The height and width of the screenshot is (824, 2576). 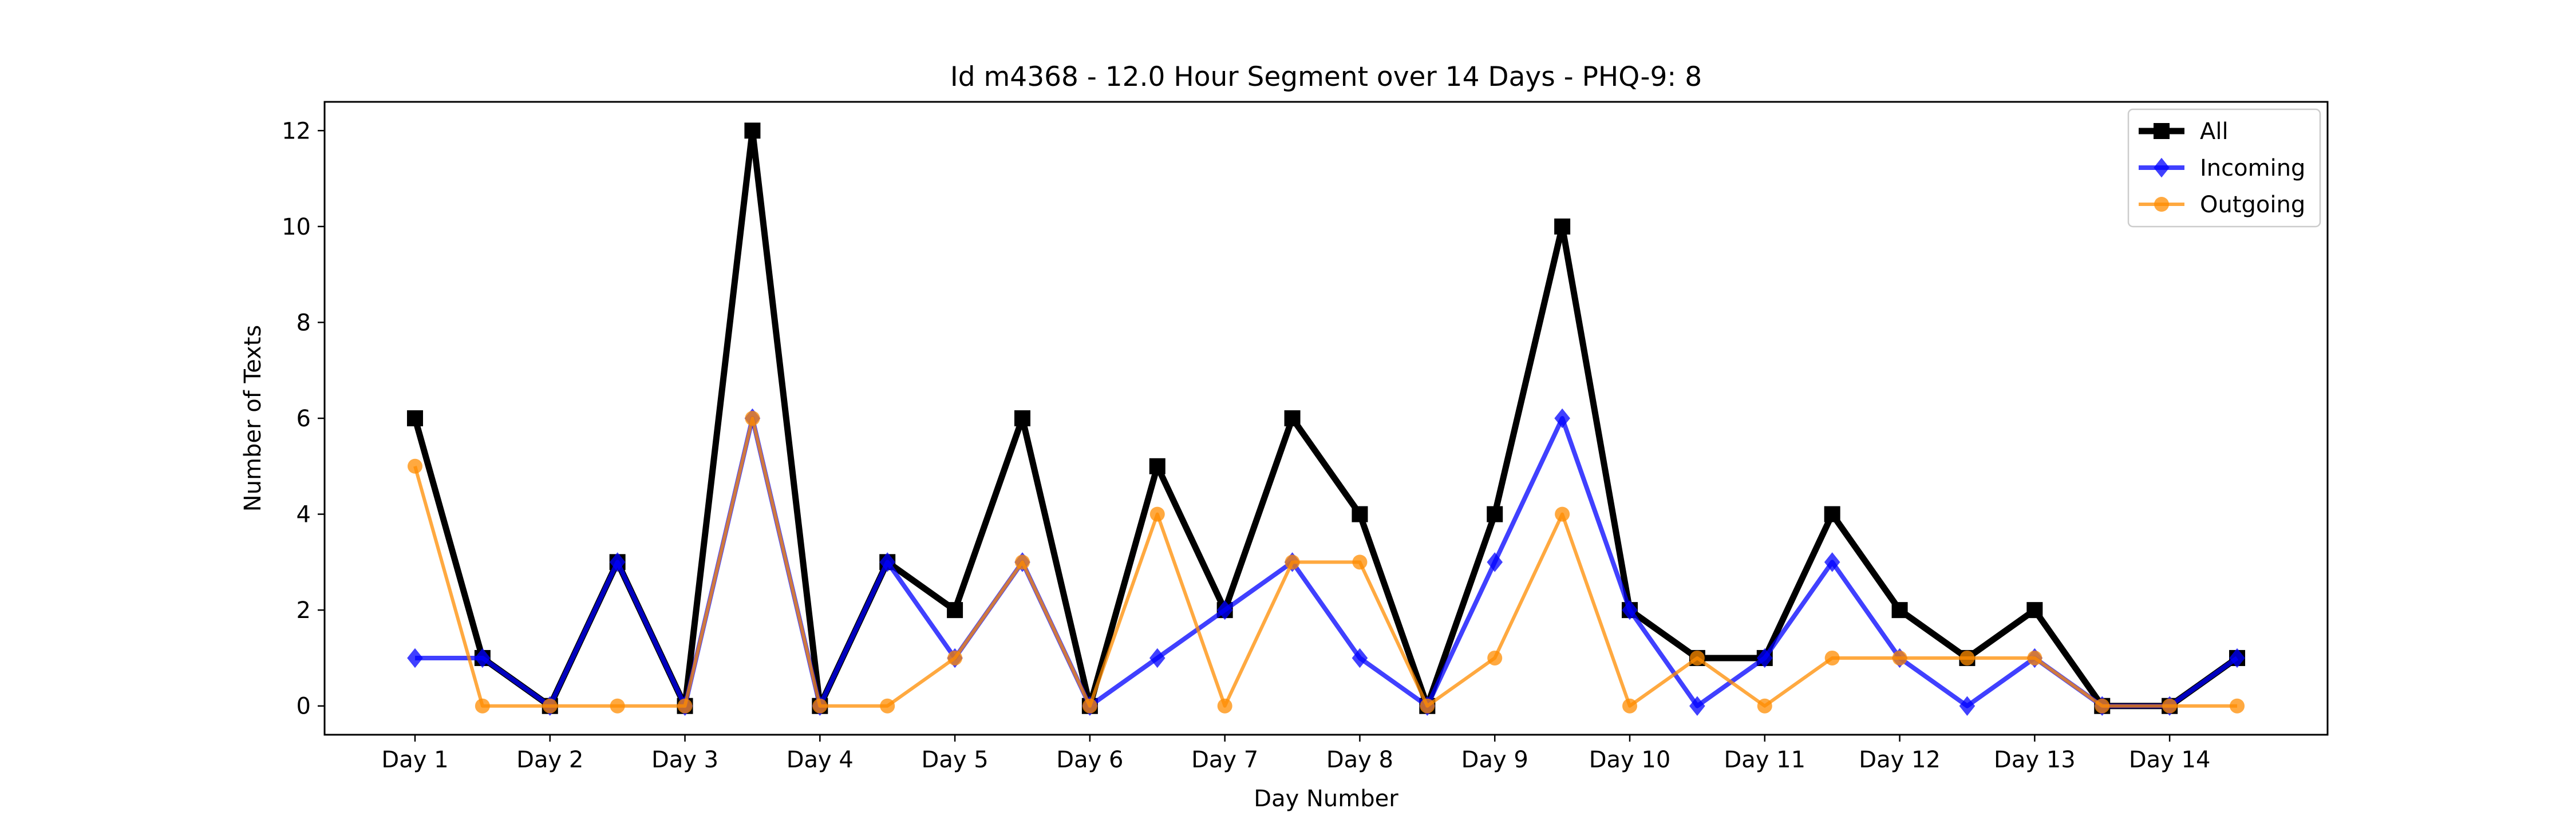 I want to click on legend: All Incoming Outgoing, so click(x=2224, y=168).